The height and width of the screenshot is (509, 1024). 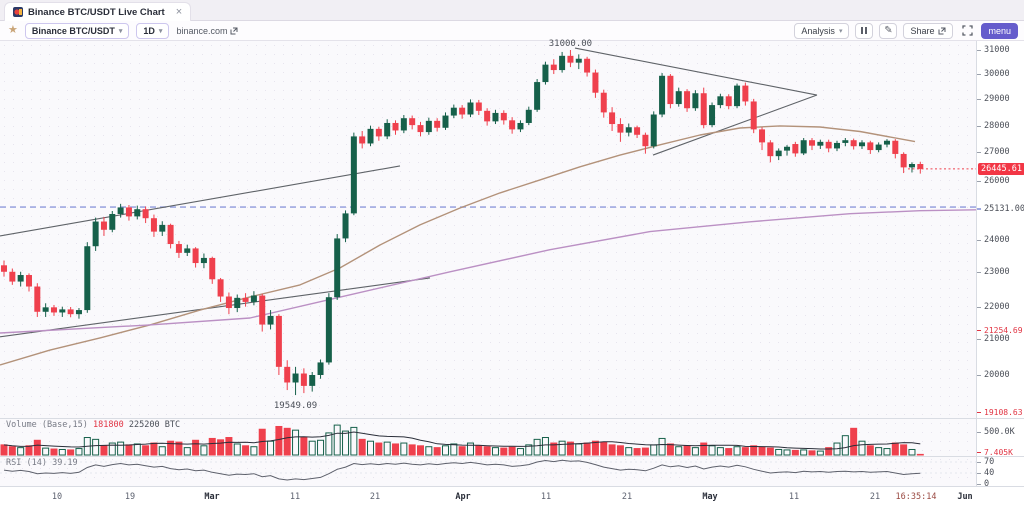 What do you see at coordinates (202, 30) in the screenshot?
I see `source-link-label: binance.com` at bounding box center [202, 30].